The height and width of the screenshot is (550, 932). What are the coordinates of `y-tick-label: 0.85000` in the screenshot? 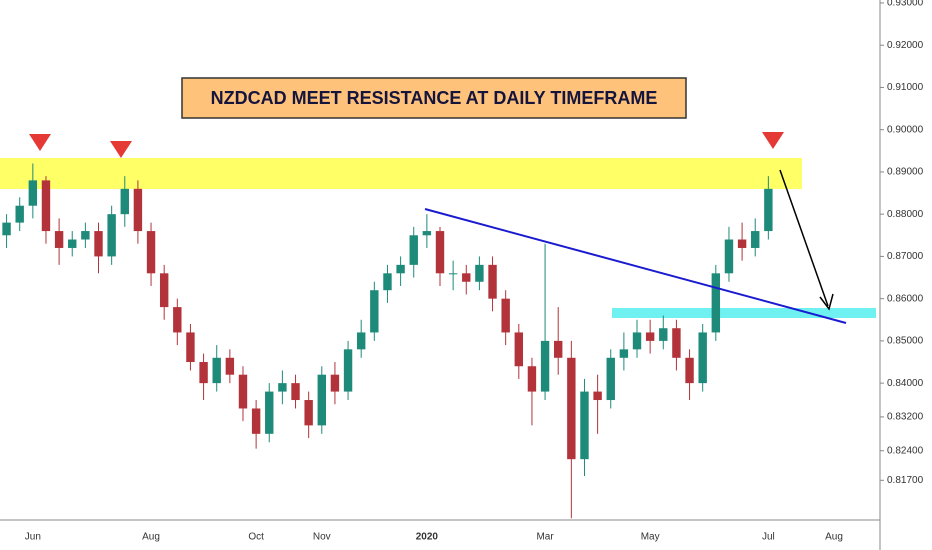 It's located at (905, 341).